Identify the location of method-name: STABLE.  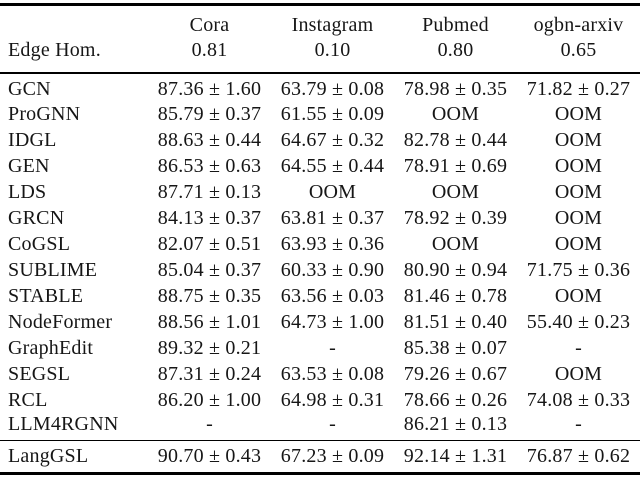
(46, 295).